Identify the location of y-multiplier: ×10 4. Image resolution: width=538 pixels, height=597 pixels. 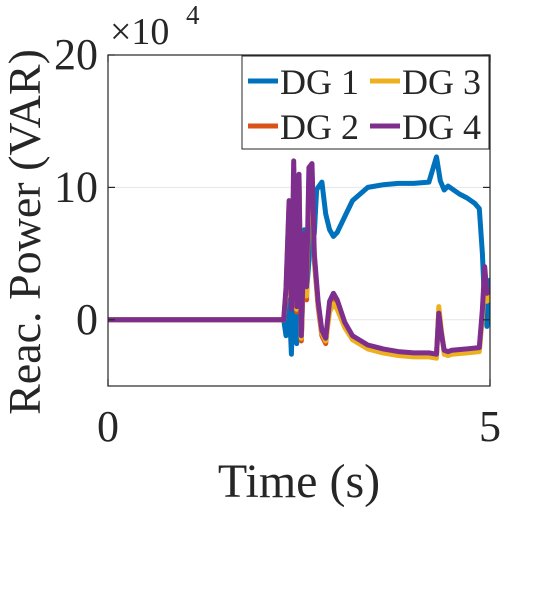
(155, 26).